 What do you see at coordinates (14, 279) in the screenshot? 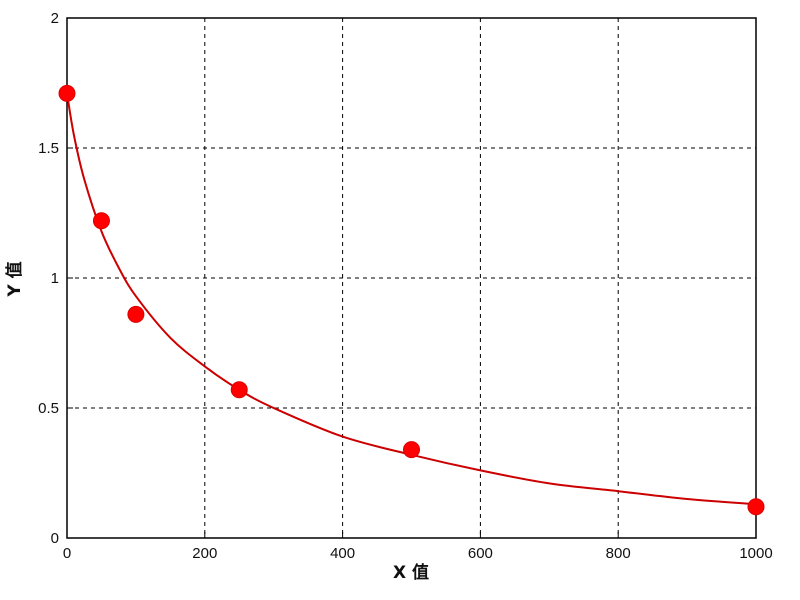
I see `y-axis-title: Y 值` at bounding box center [14, 279].